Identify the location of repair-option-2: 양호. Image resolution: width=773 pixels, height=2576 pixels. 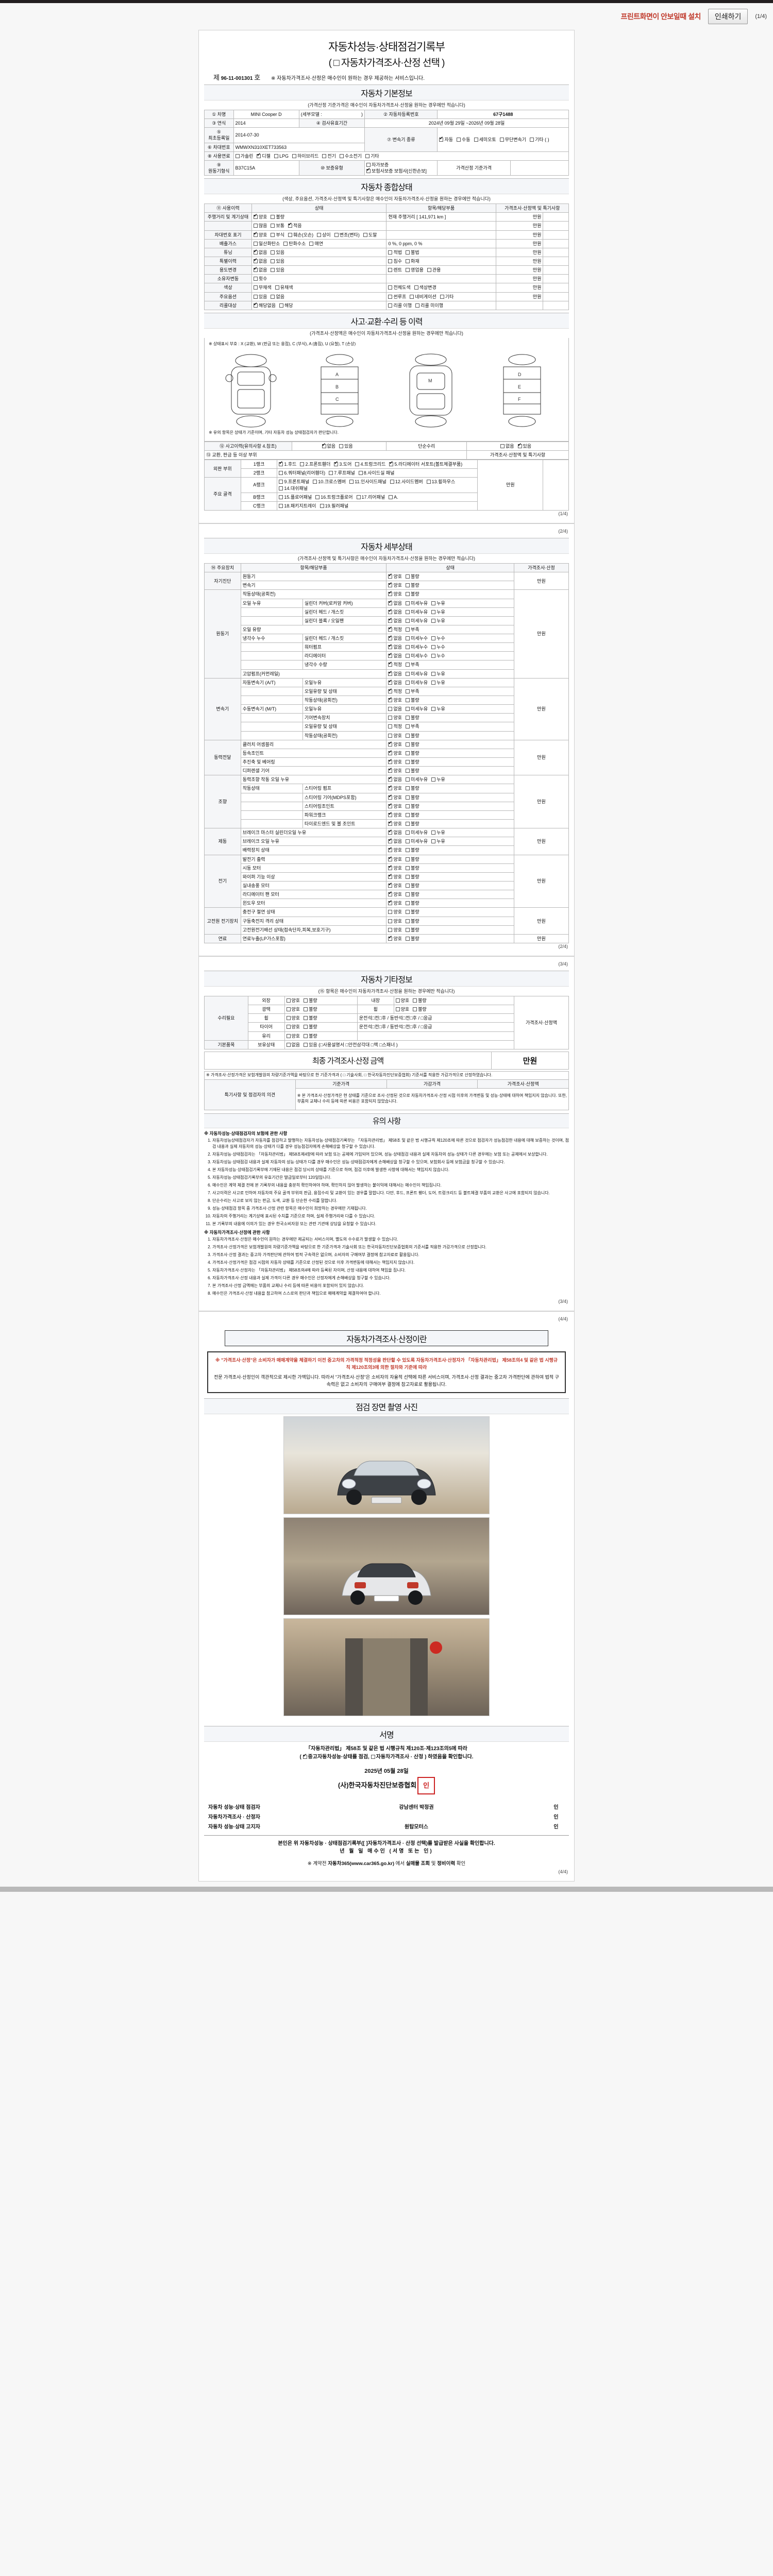
(402, 1000).